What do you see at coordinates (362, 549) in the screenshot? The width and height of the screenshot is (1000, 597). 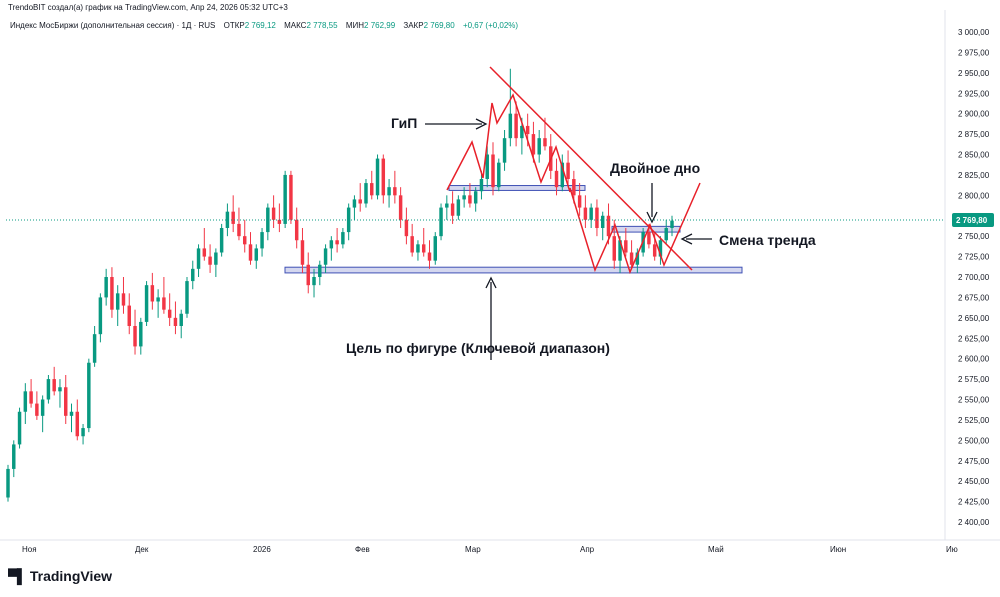 I see `time-tick-label: Фев` at bounding box center [362, 549].